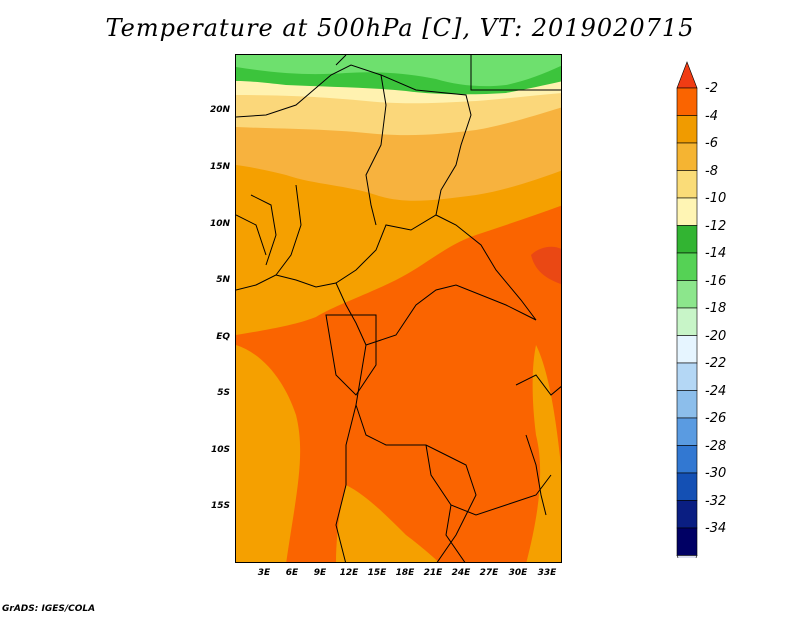  What do you see at coordinates (716, 418) in the screenshot?
I see `colorbar-label: -26` at bounding box center [716, 418].